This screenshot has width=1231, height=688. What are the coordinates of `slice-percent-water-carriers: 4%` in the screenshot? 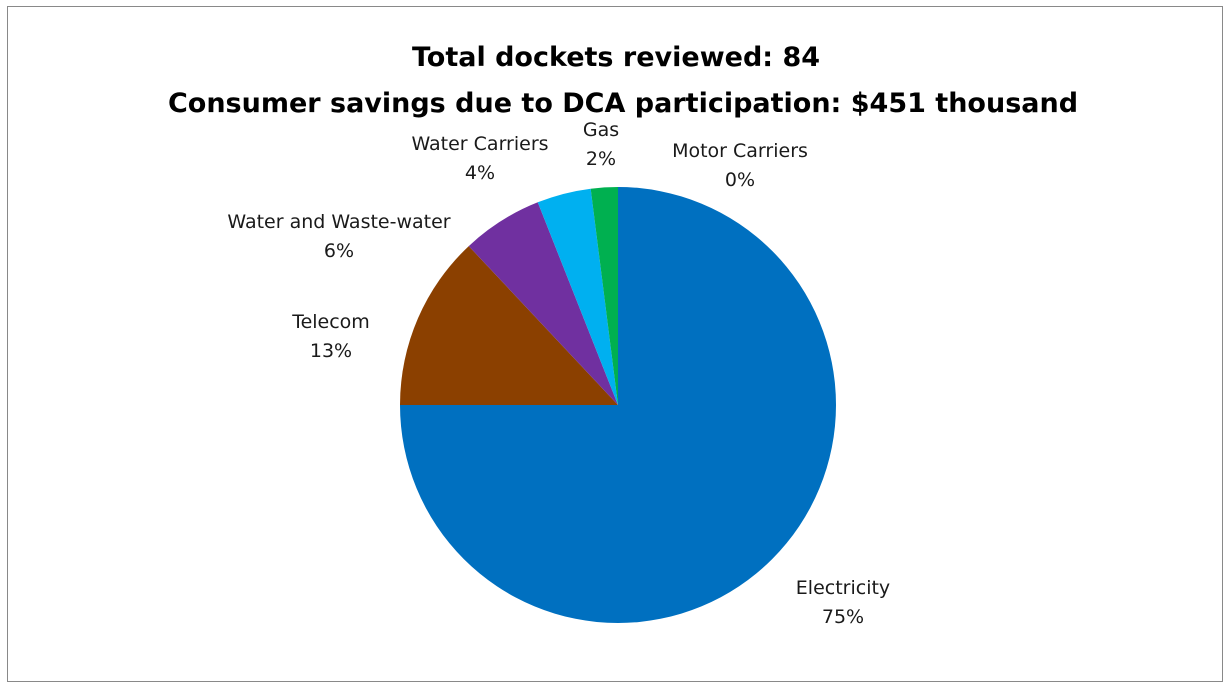 It's located at (480, 173).